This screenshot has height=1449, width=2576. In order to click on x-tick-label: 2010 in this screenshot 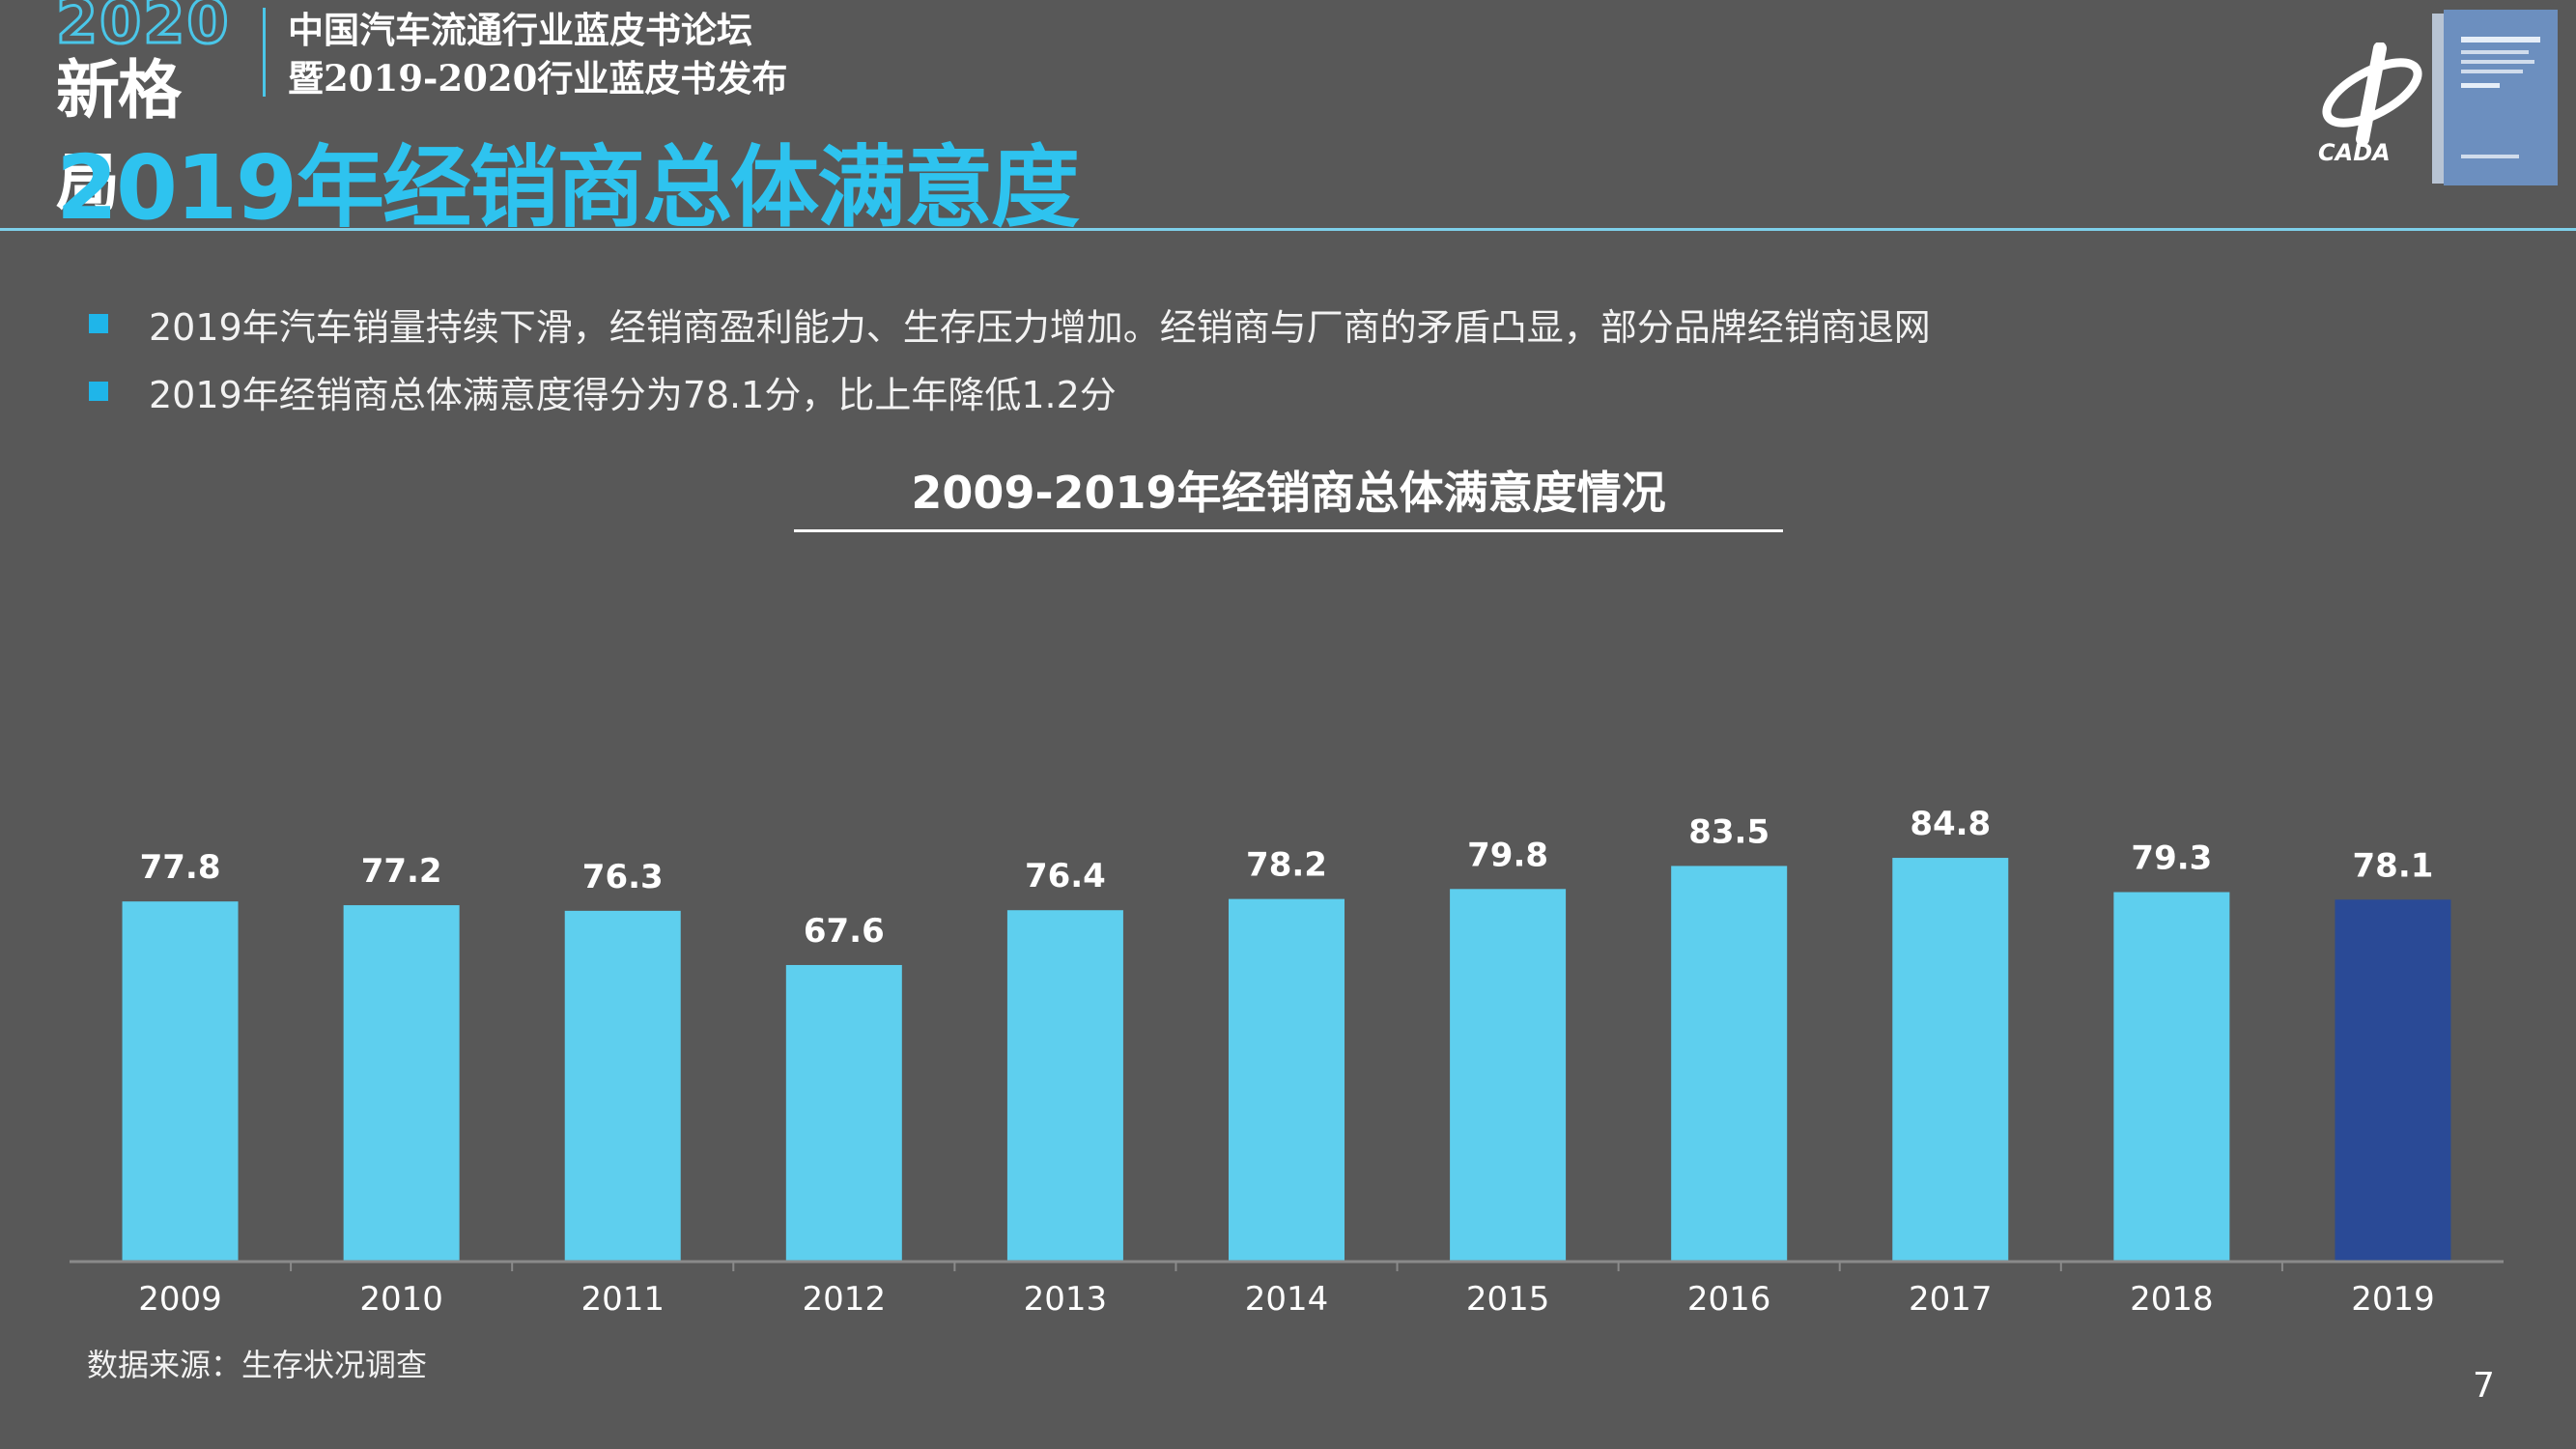, I will do `click(401, 1299)`.